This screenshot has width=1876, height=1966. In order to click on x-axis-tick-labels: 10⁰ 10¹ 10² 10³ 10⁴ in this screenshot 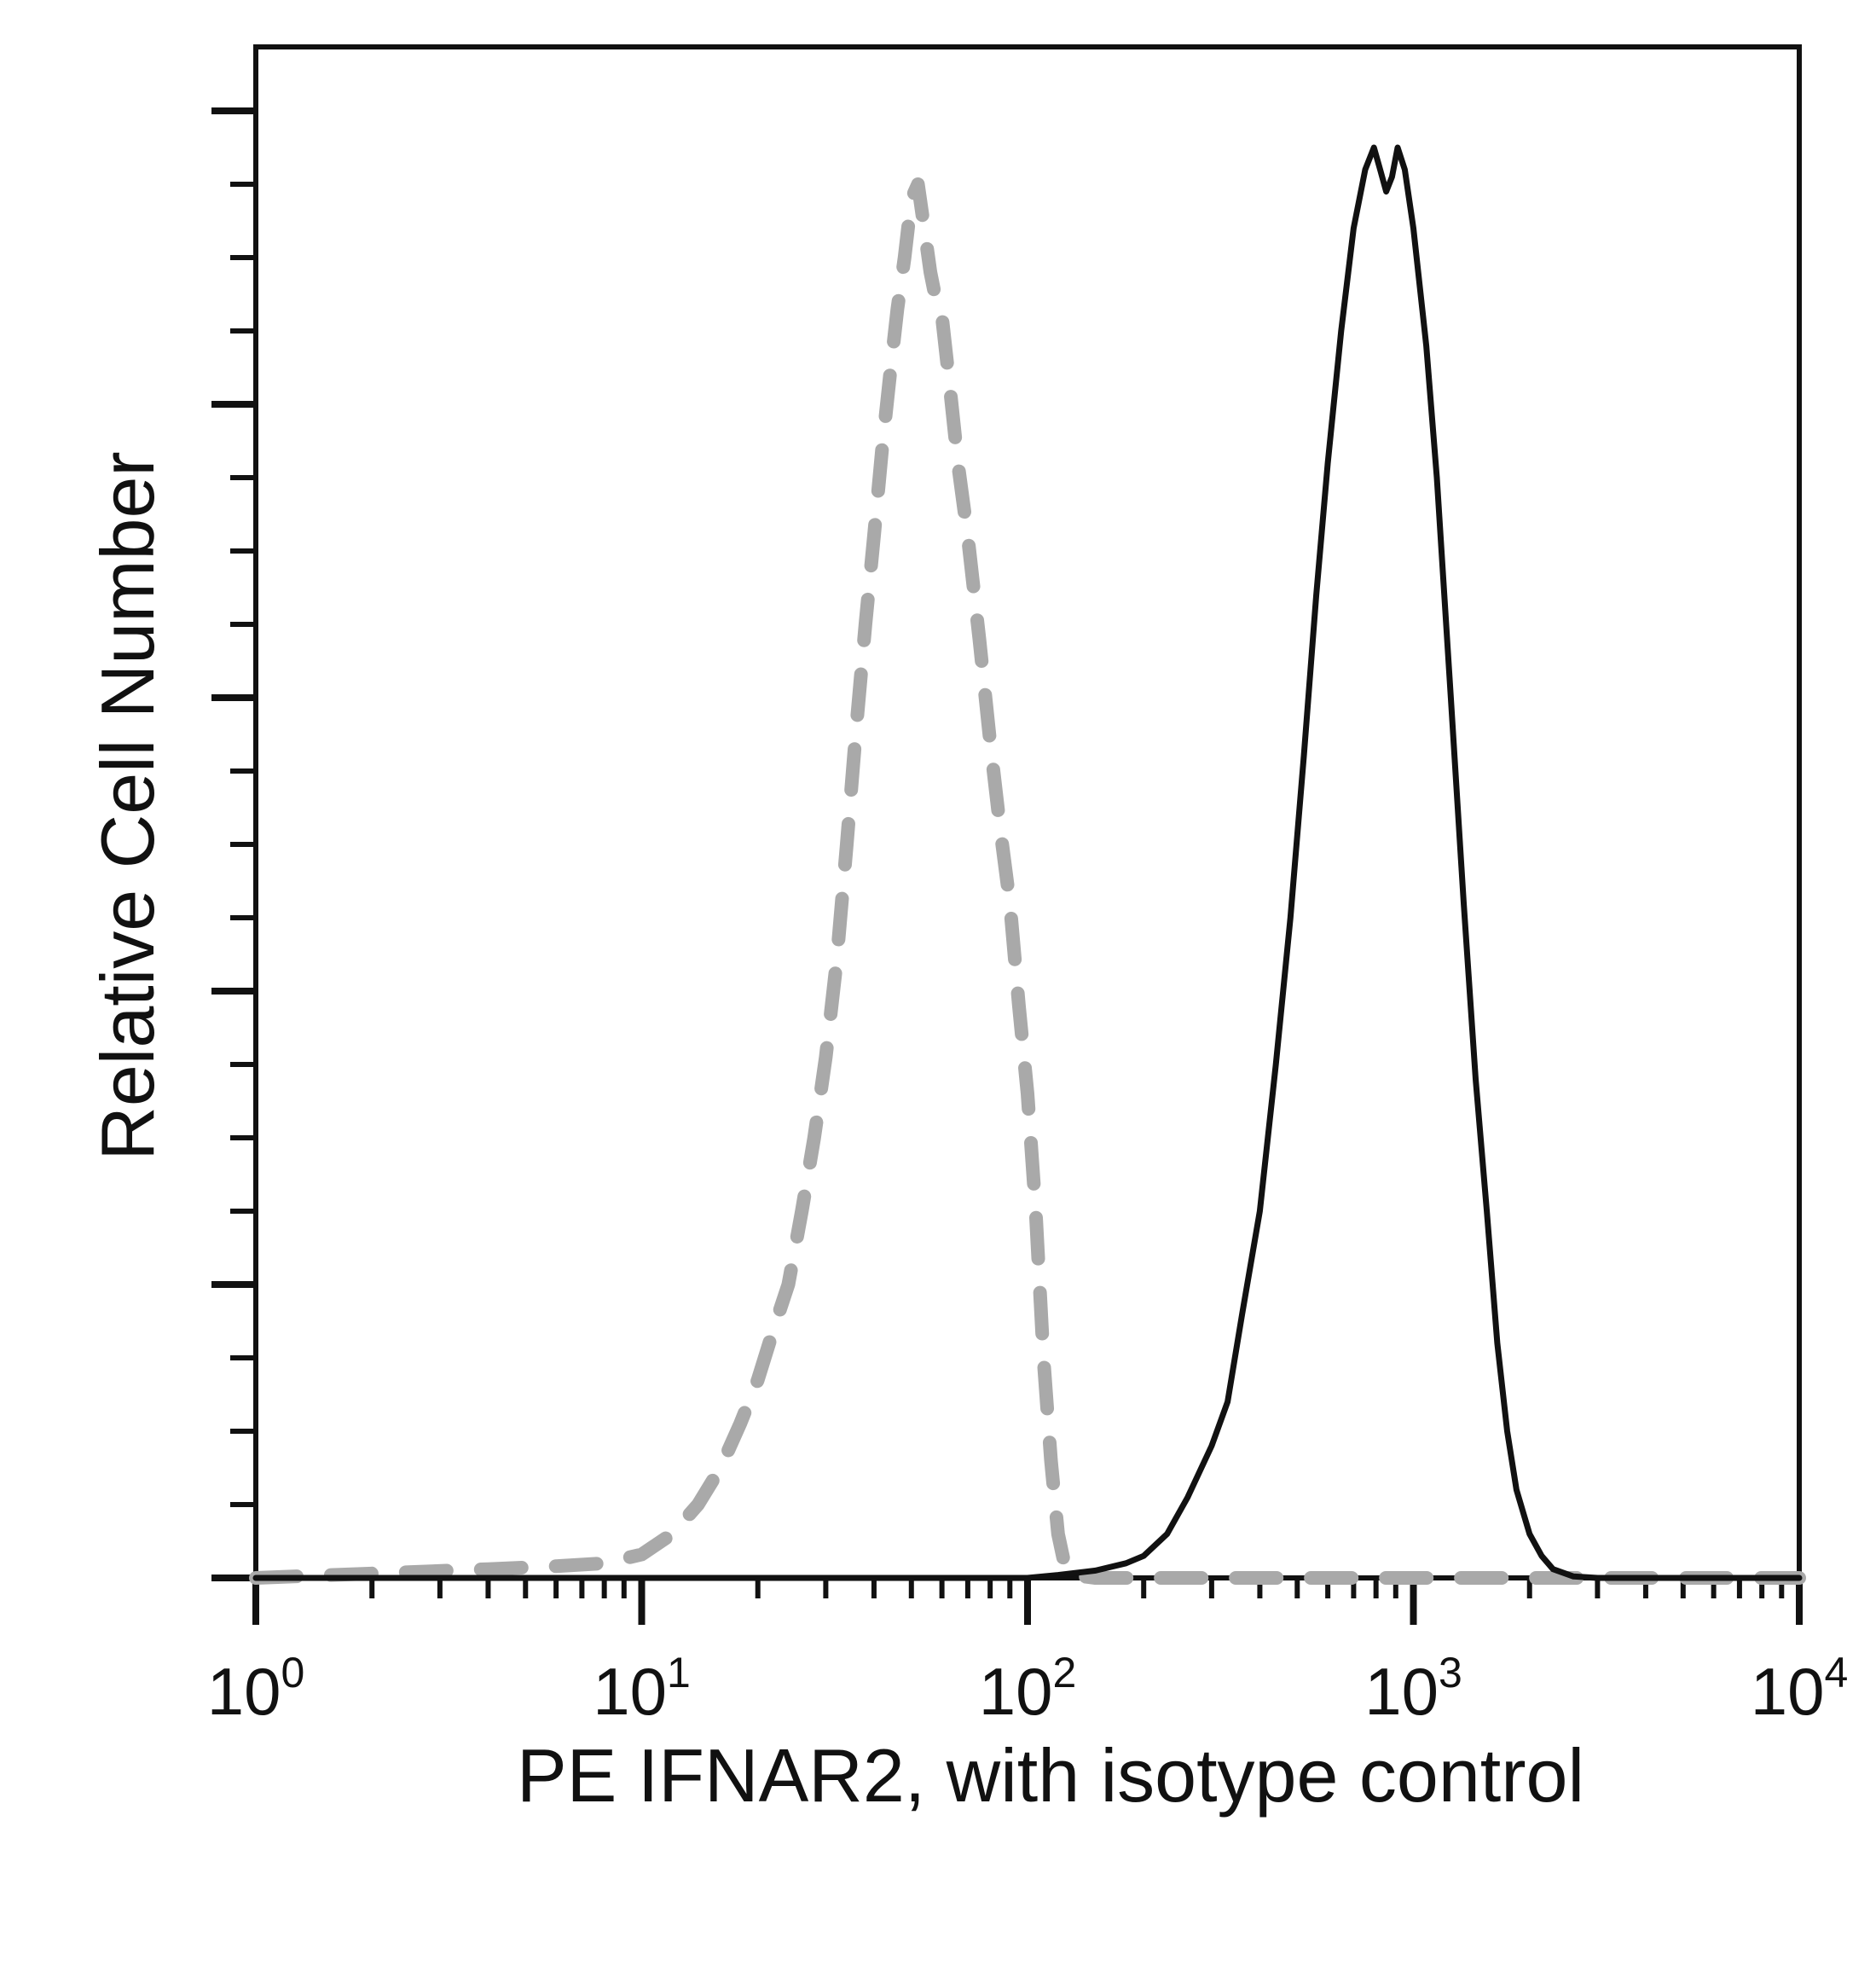, I will do `click(1028, 1689)`.